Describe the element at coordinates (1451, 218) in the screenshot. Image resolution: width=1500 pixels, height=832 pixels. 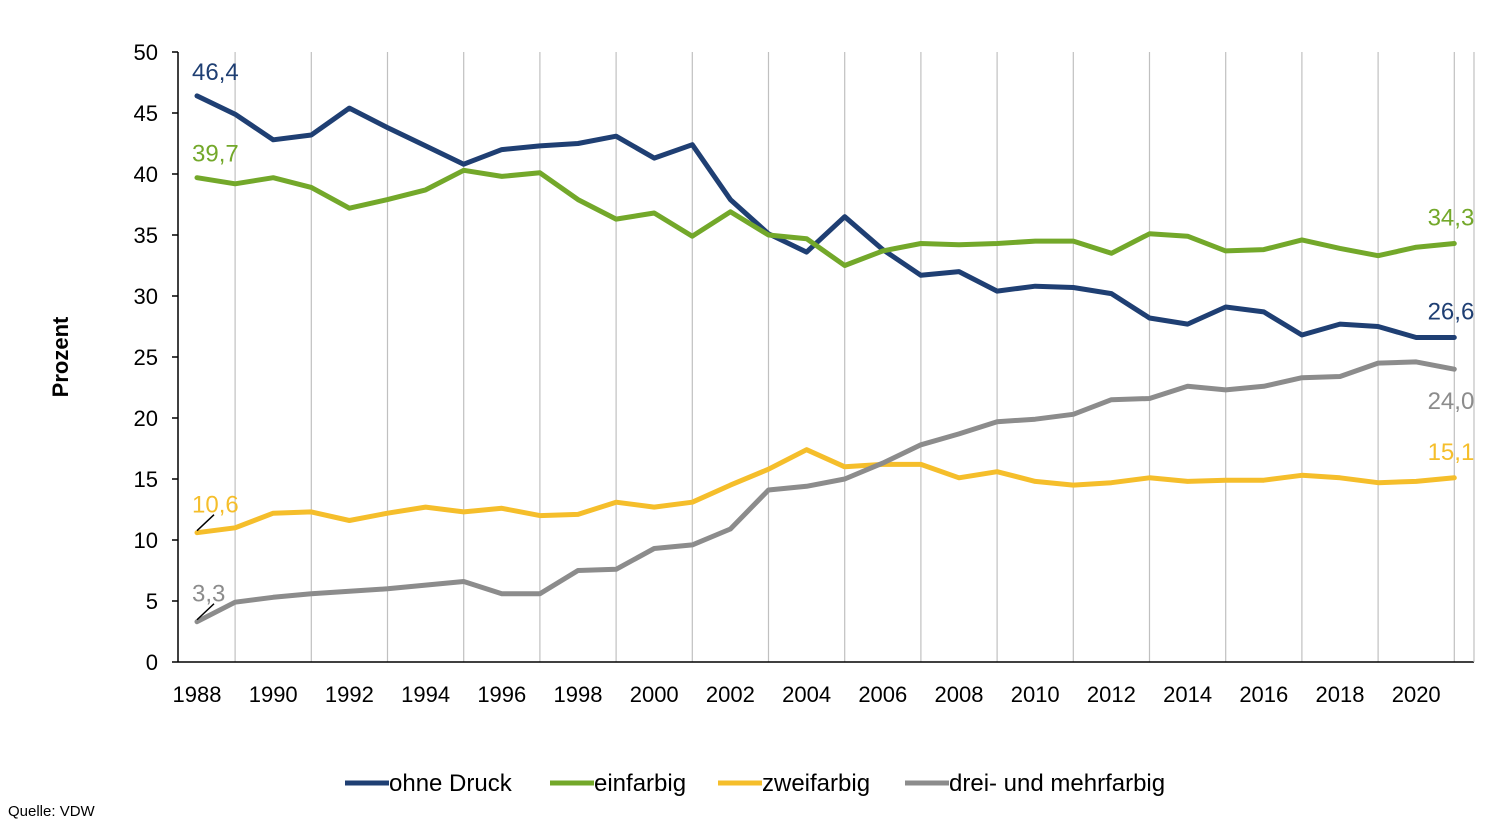
I see `data-label-1-1: 34,3` at that location.